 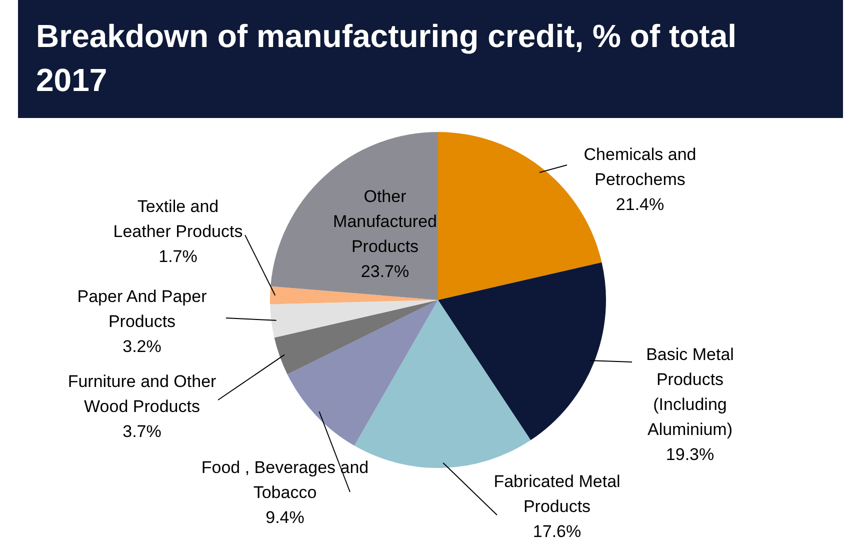 What do you see at coordinates (640, 167) in the screenshot?
I see `slice-label: Chemicals and Petrochems` at bounding box center [640, 167].